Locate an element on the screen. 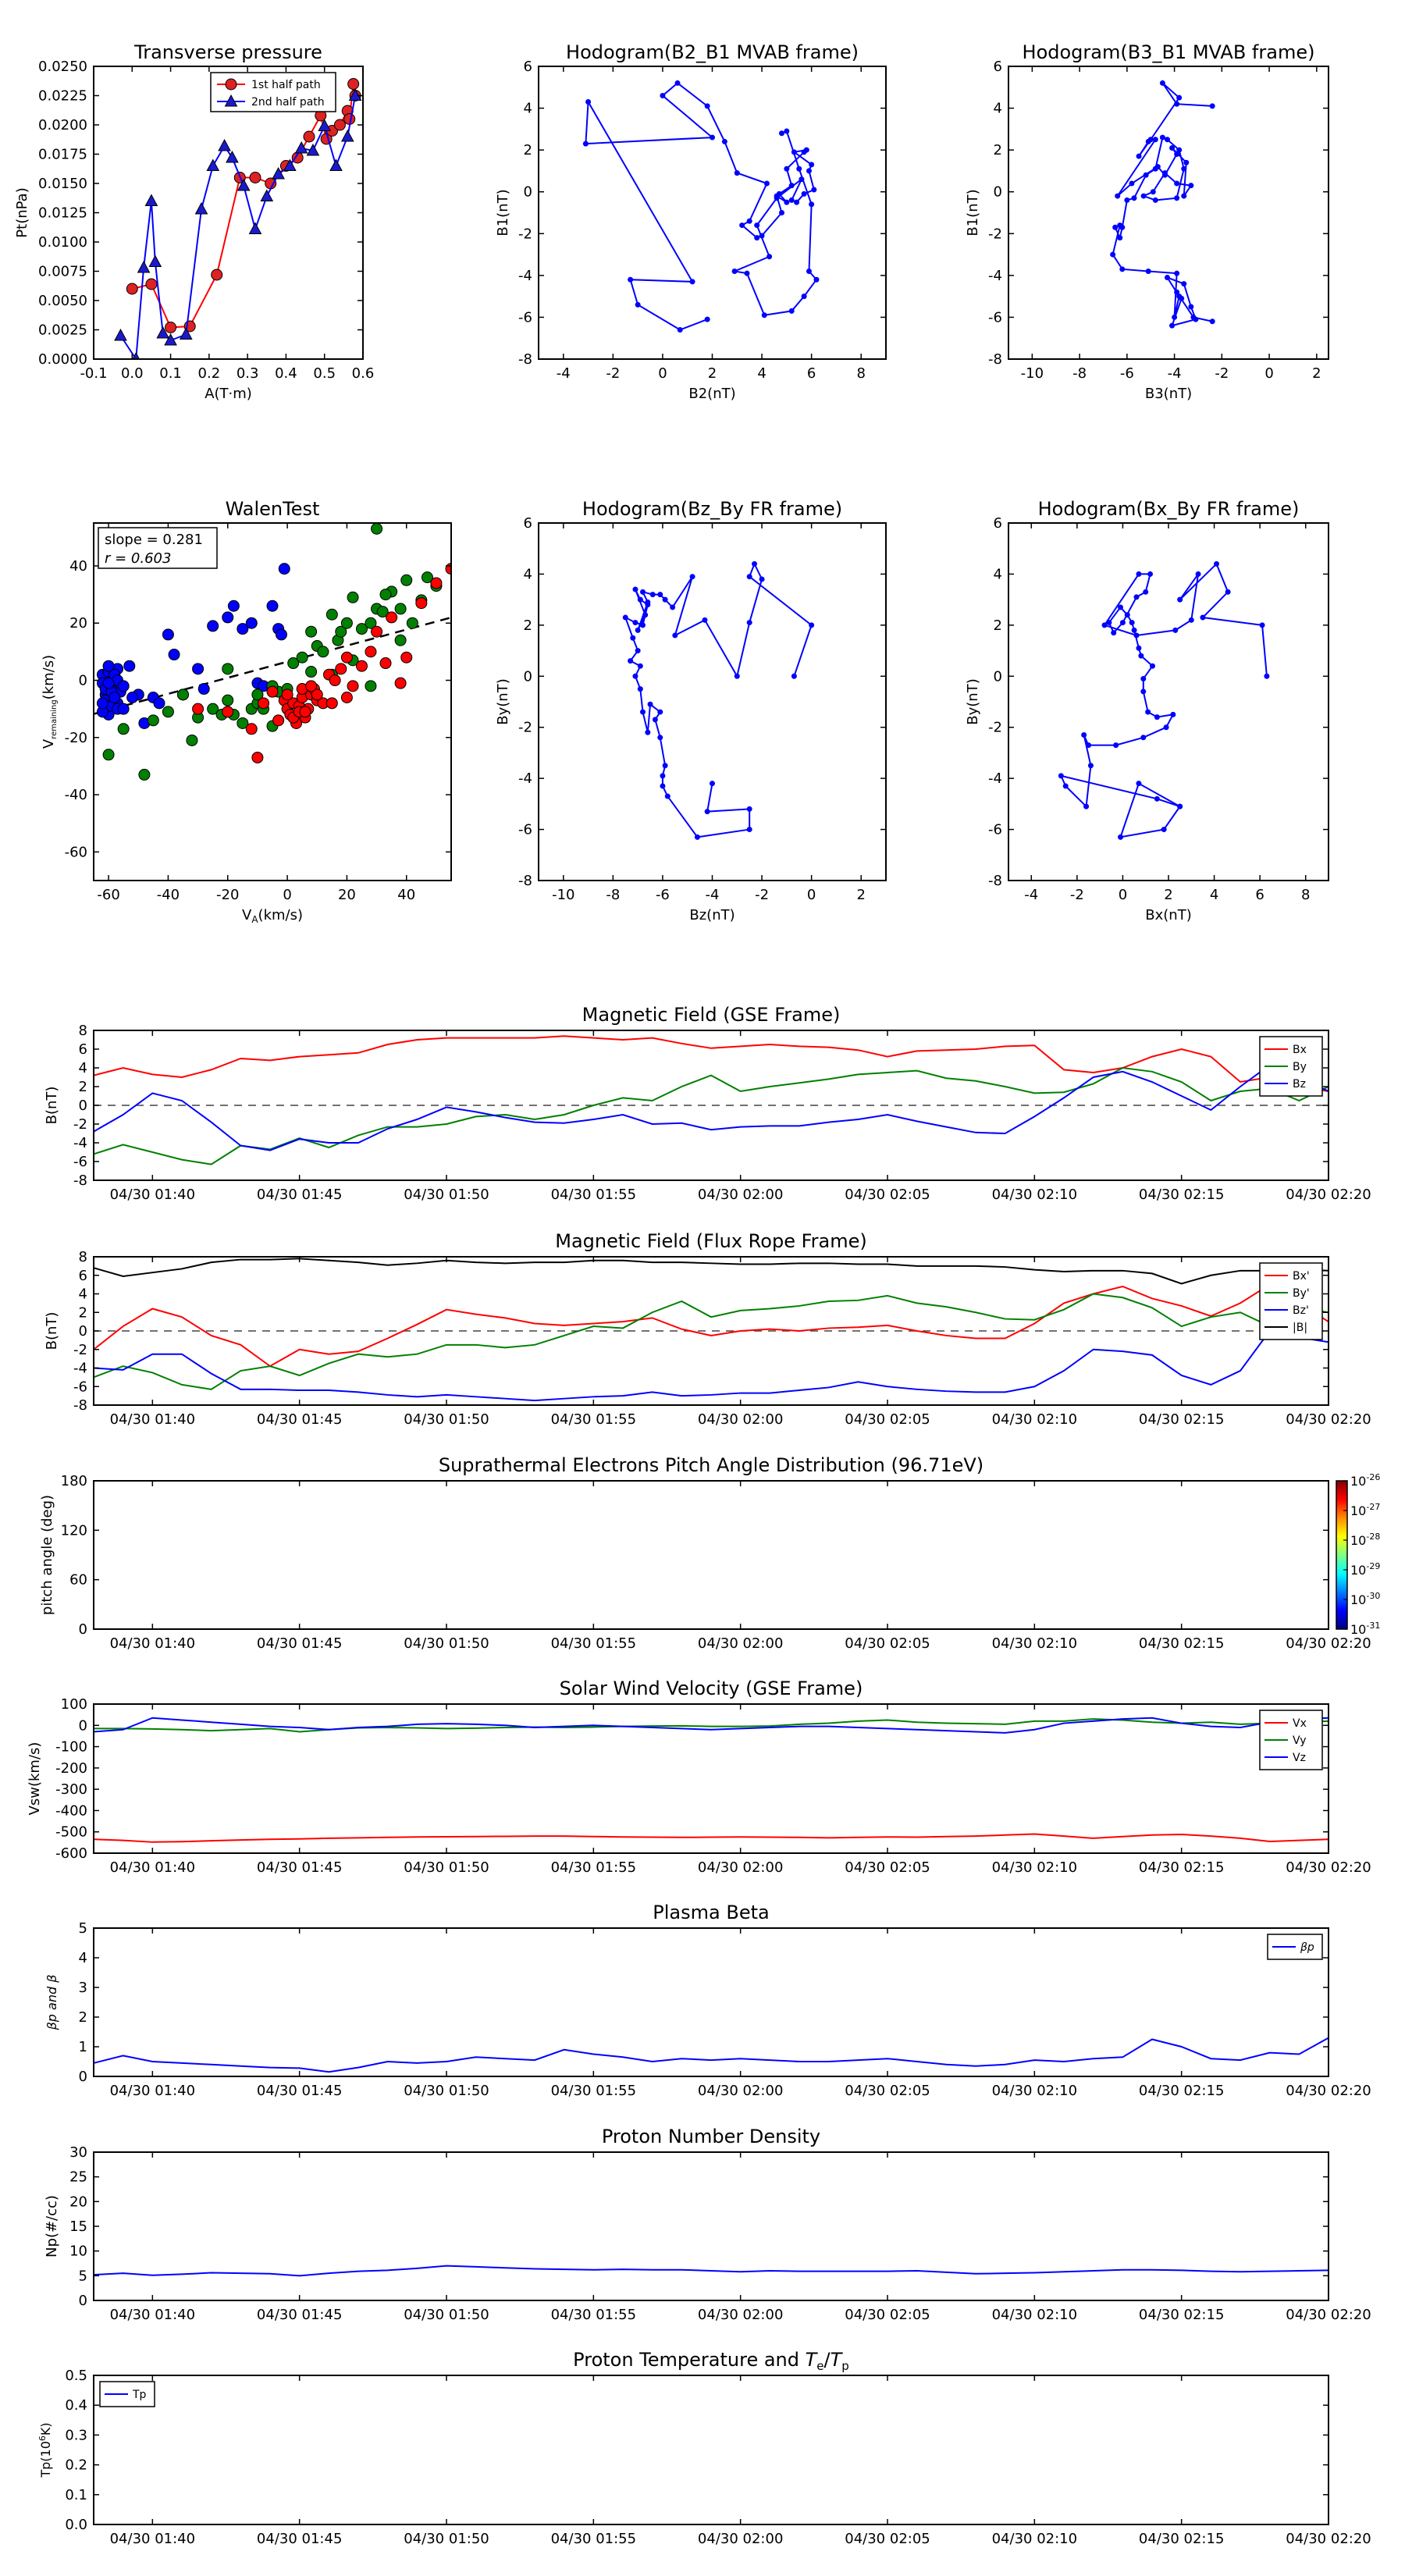  pad-colorbar-label-exp: -27 is located at coordinates (1373, 1507).